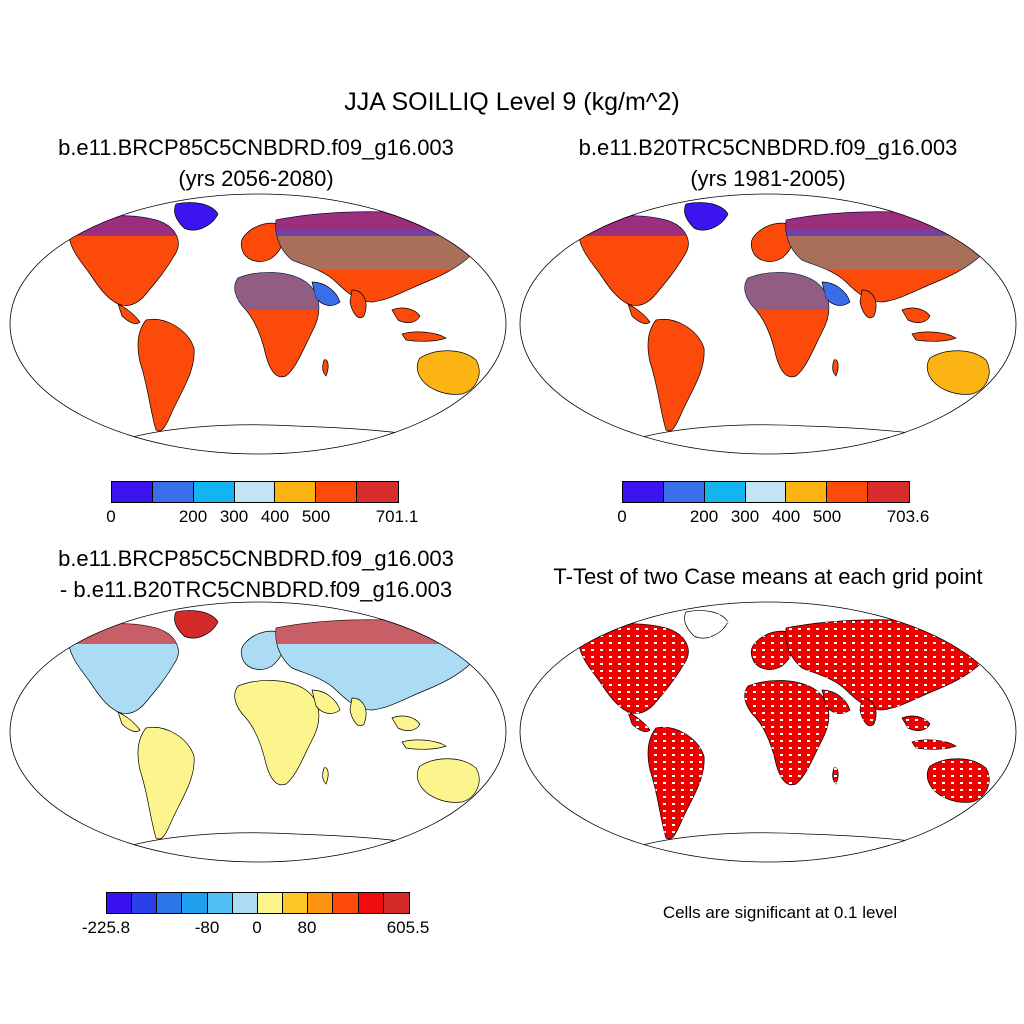 The width and height of the screenshot is (1024, 1024). I want to click on panel3-title-line1: b.e11.BRCP85C5CNBDRD.f09_g16.003, so click(256, 558).